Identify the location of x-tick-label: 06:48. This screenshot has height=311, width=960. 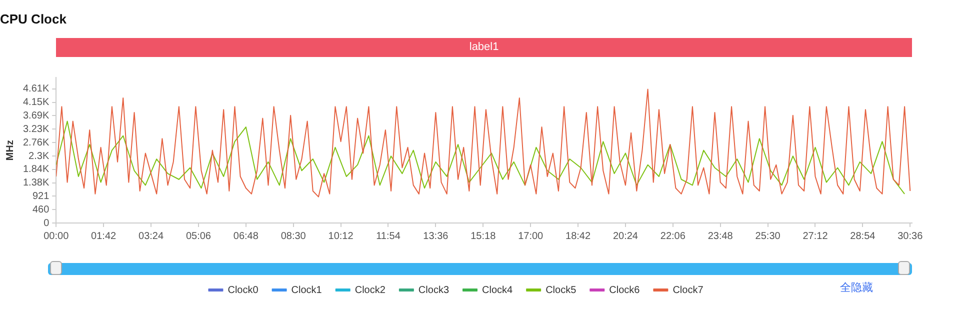
(246, 236).